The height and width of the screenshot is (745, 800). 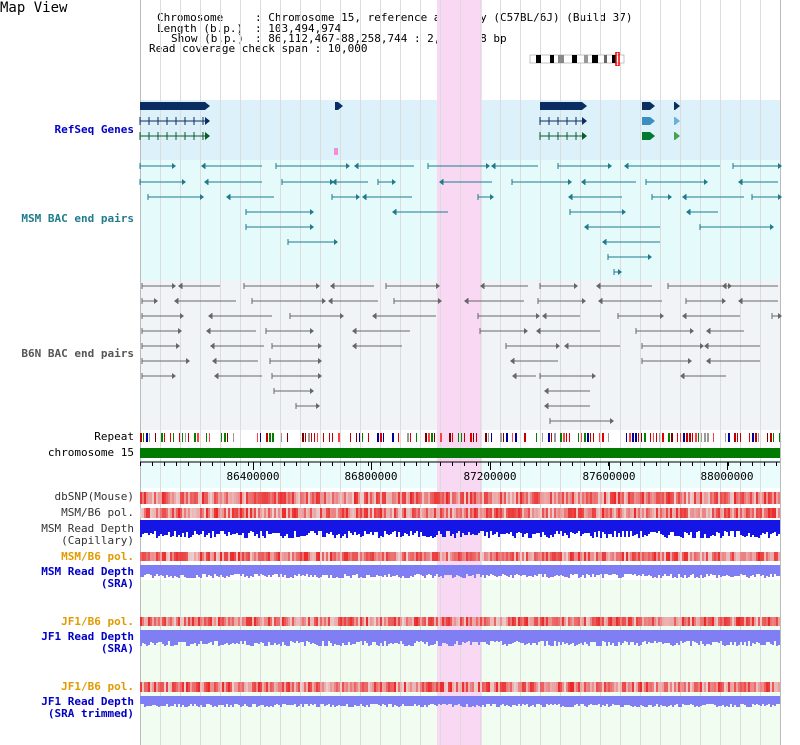 I want to click on msm-bac-pair-row-1-arrow, so click(x=206, y=182).